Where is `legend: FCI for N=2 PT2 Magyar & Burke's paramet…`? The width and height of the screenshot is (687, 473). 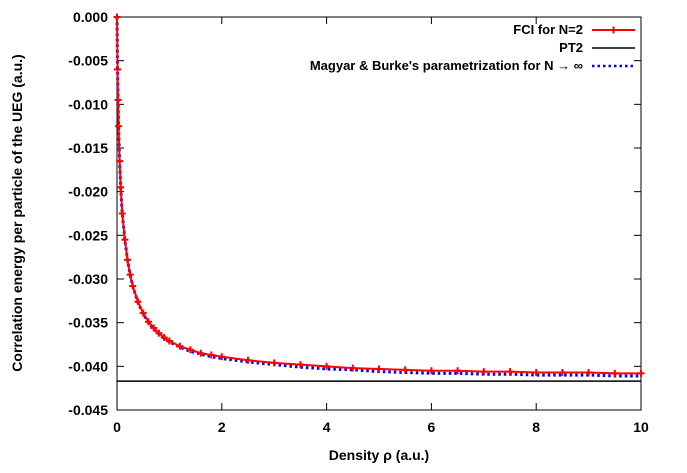 legend: FCI for N=2 PT2 Magyar & Burke's paramet… is located at coordinates (472, 47).